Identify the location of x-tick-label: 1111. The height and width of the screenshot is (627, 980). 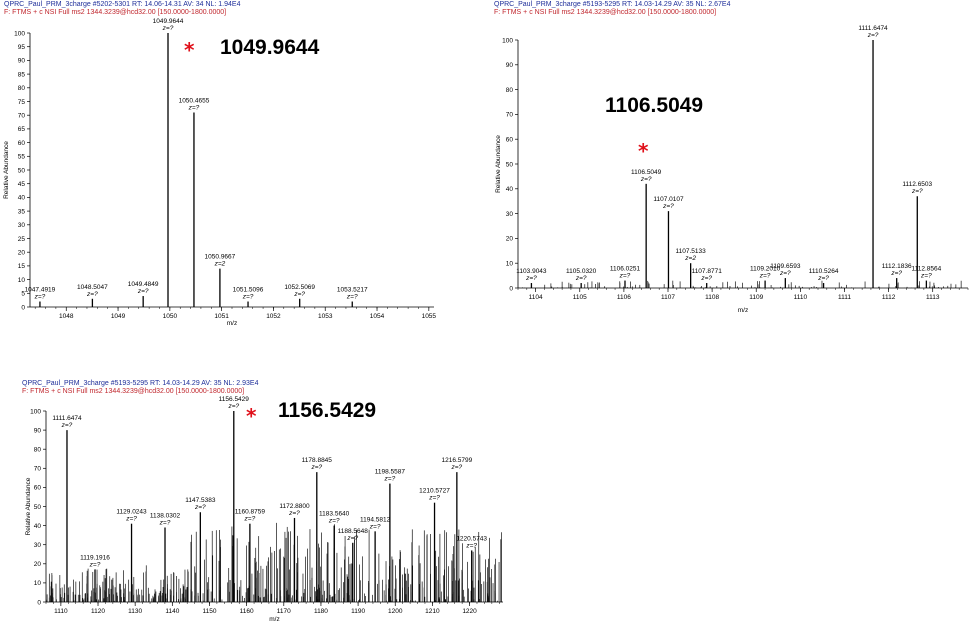
(844, 297).